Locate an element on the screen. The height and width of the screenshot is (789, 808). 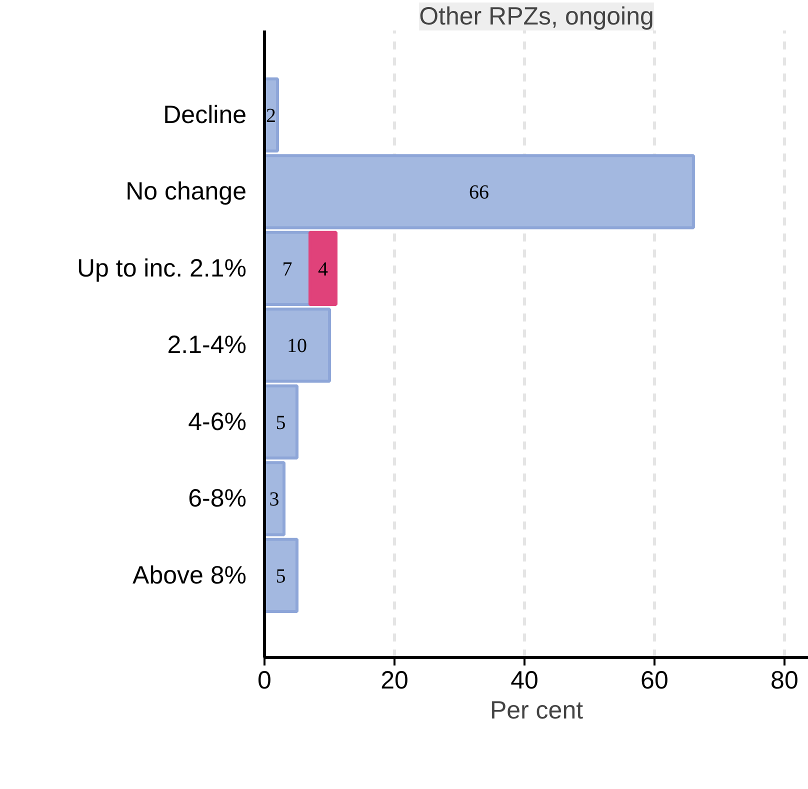
bar is located at coordinates (281, 575).